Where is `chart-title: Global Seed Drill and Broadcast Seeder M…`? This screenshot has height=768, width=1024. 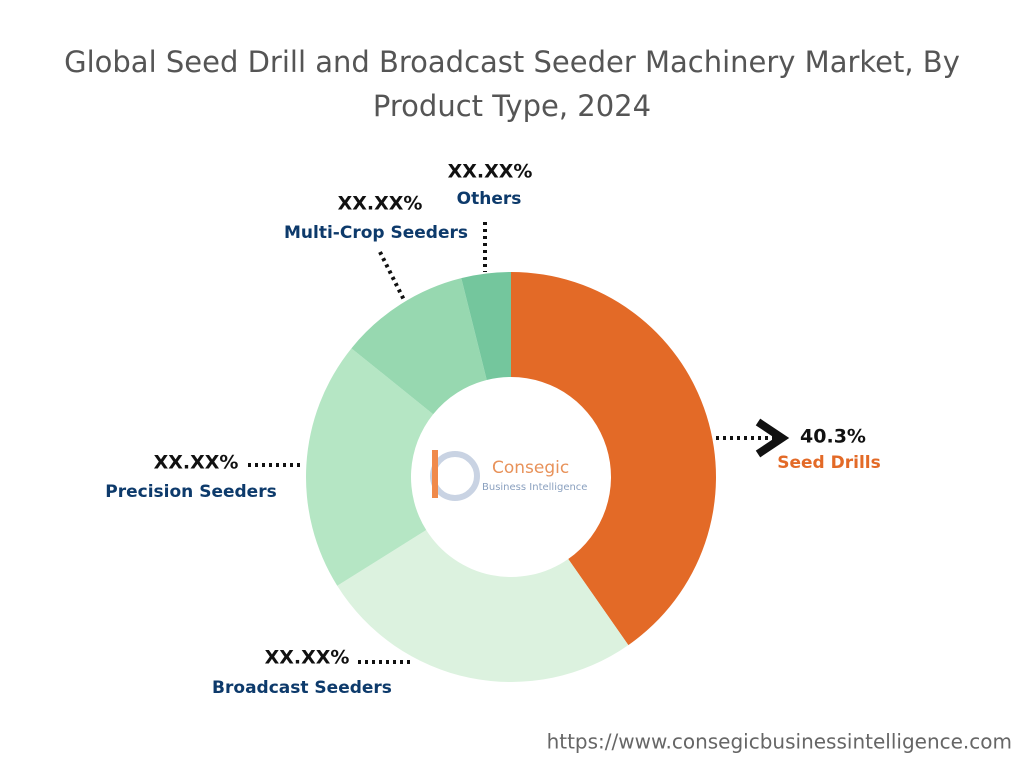 chart-title: Global Seed Drill and Broadcast Seeder M… is located at coordinates (512, 84).